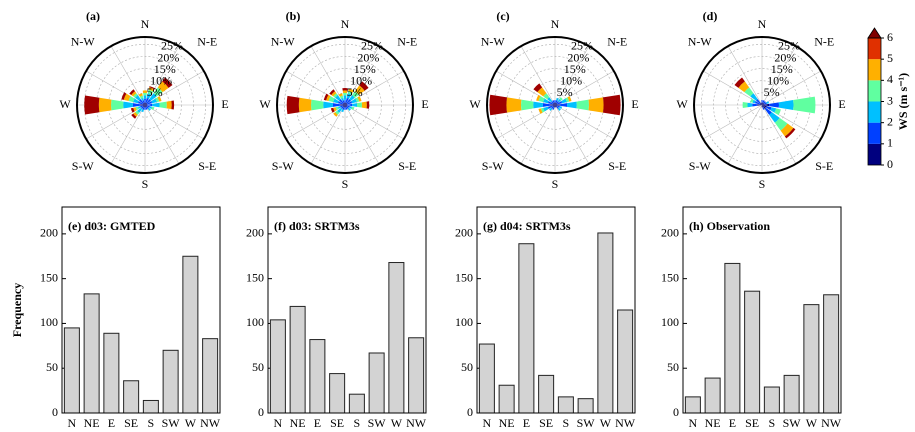 The image size is (915, 432). Describe the element at coordinates (65, 104) in the screenshot. I see `direction-label: W` at that location.